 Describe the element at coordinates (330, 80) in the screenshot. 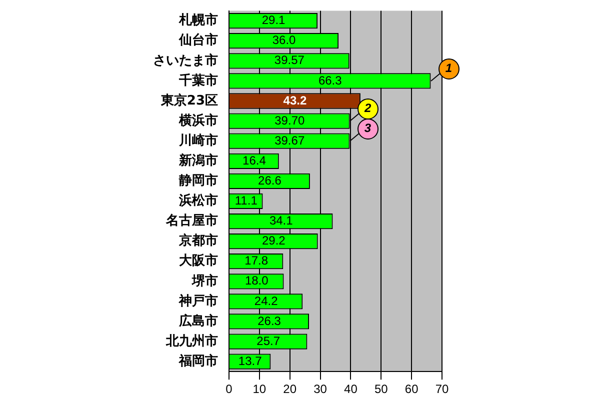

I see `data-label: 66.3` at that location.